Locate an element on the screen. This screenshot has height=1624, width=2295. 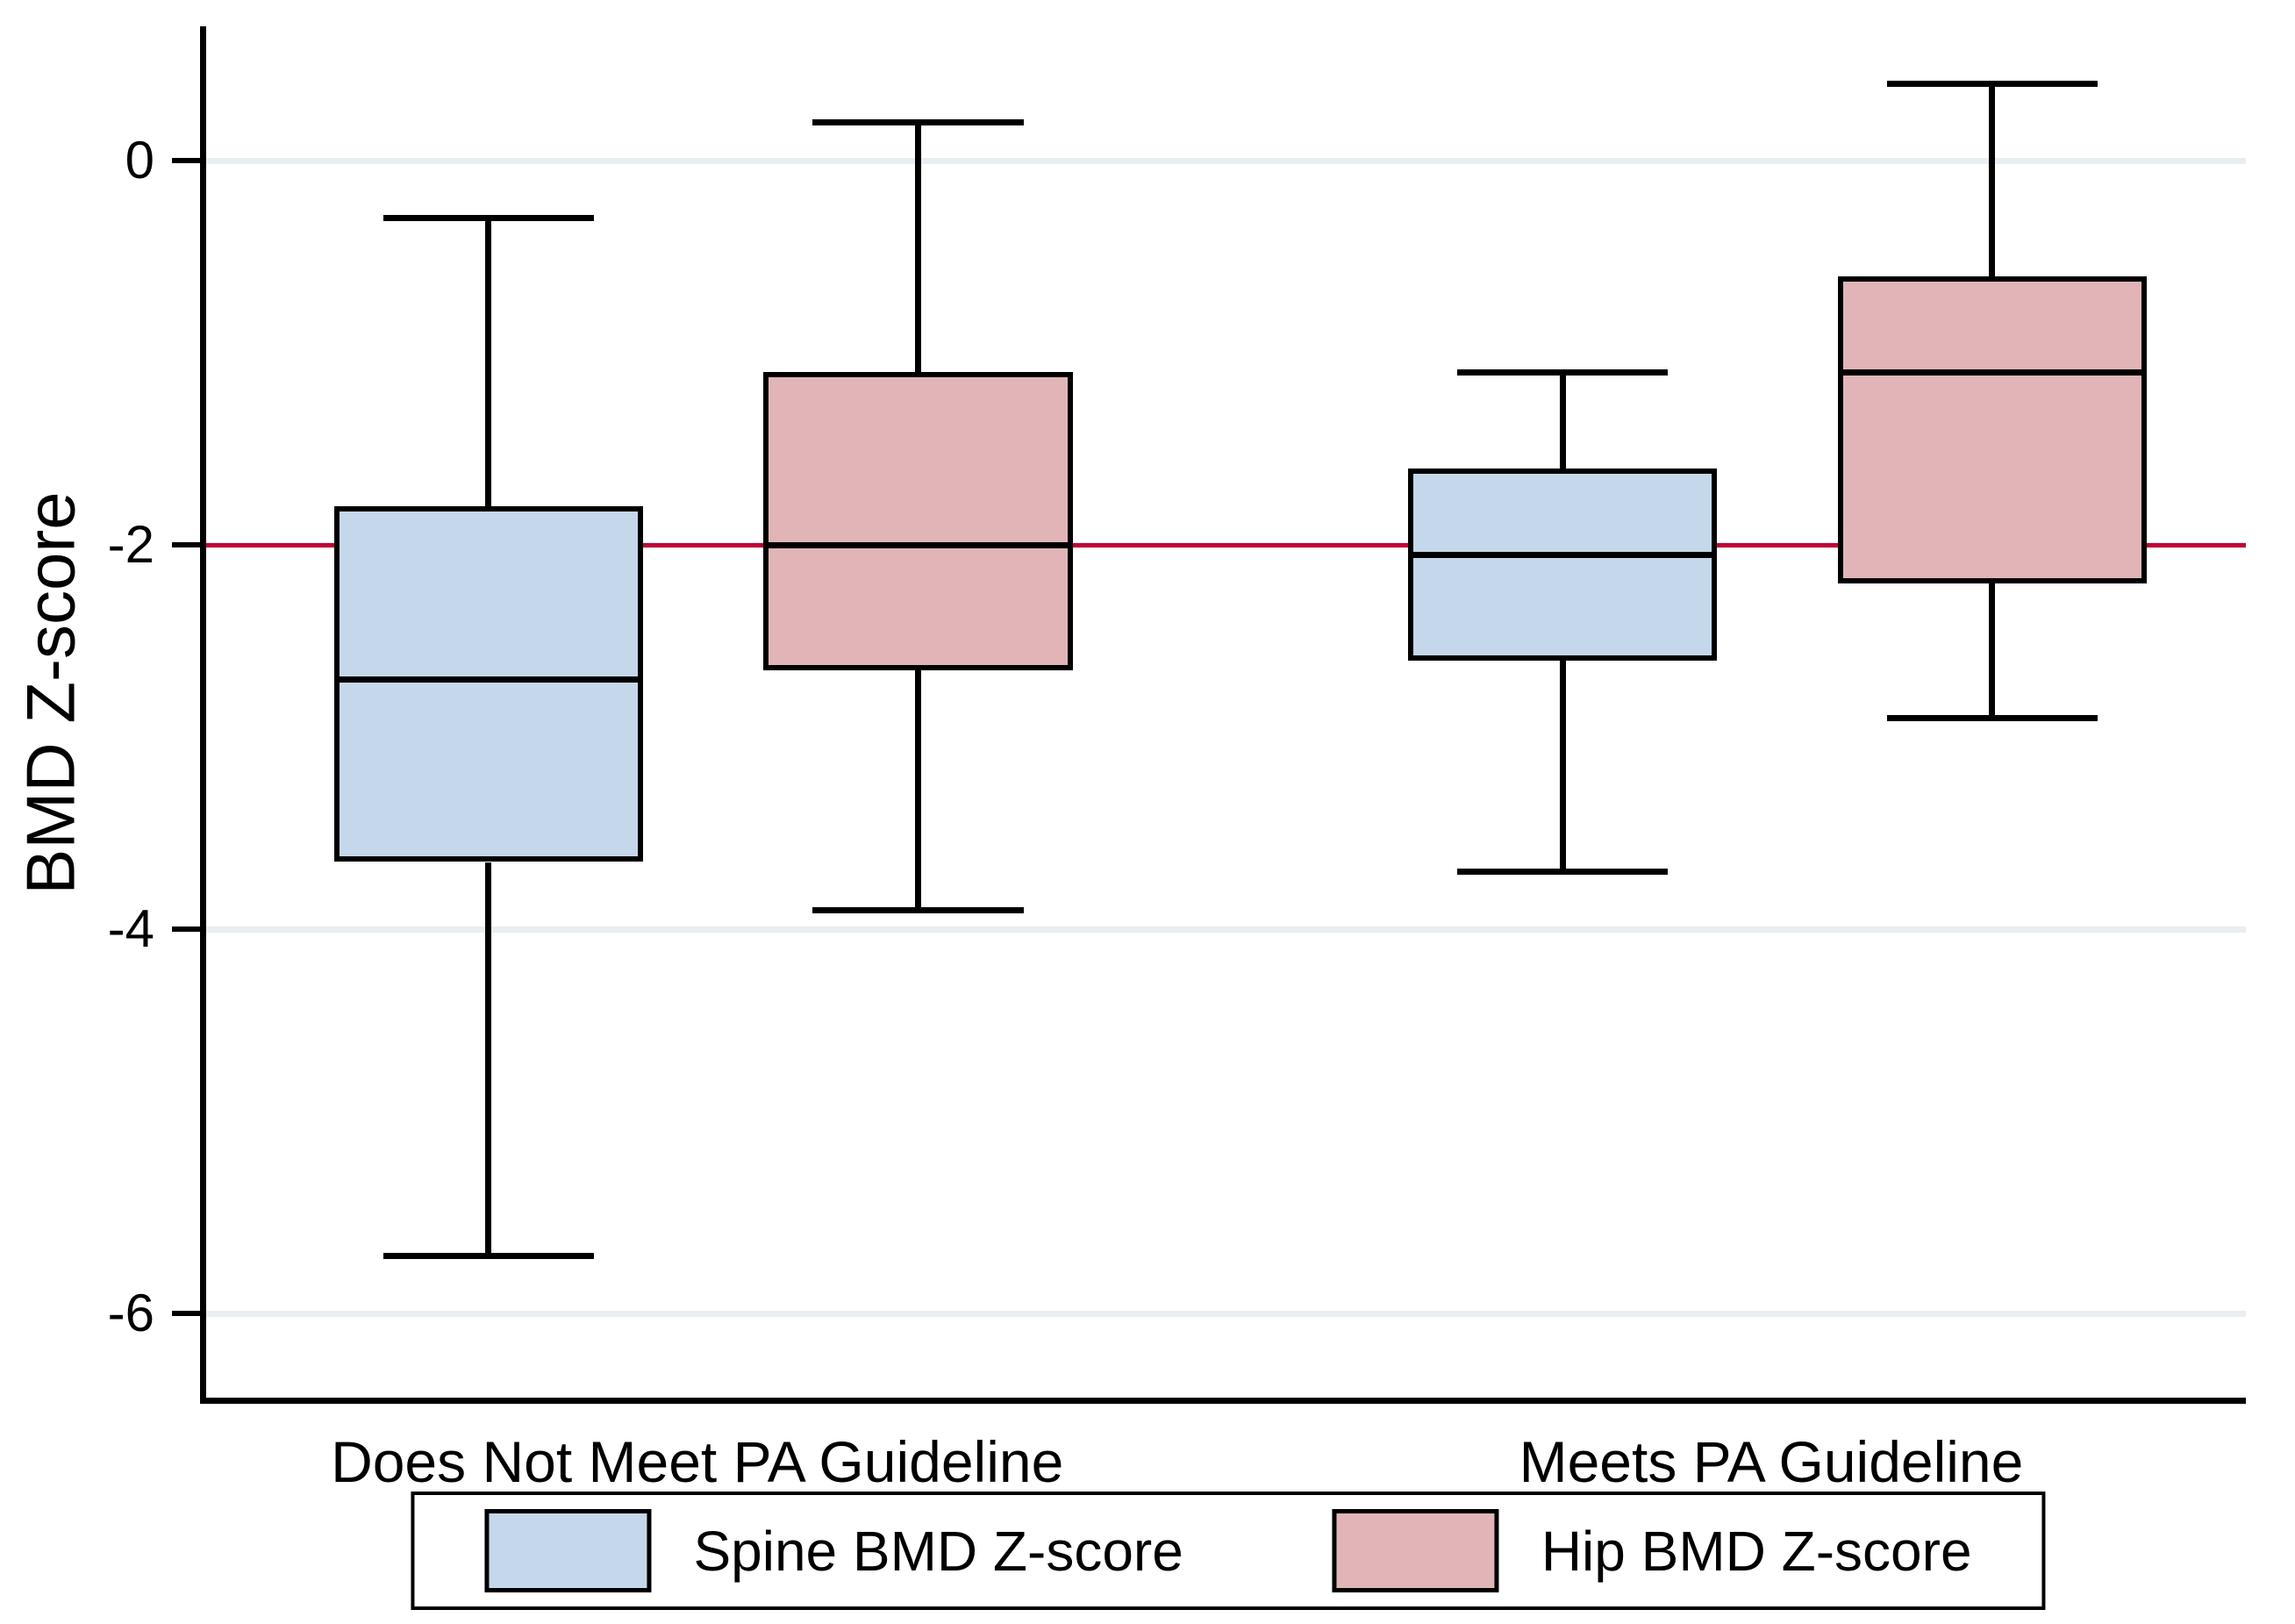
hip-legend-swatch is located at coordinates (1415, 1550).